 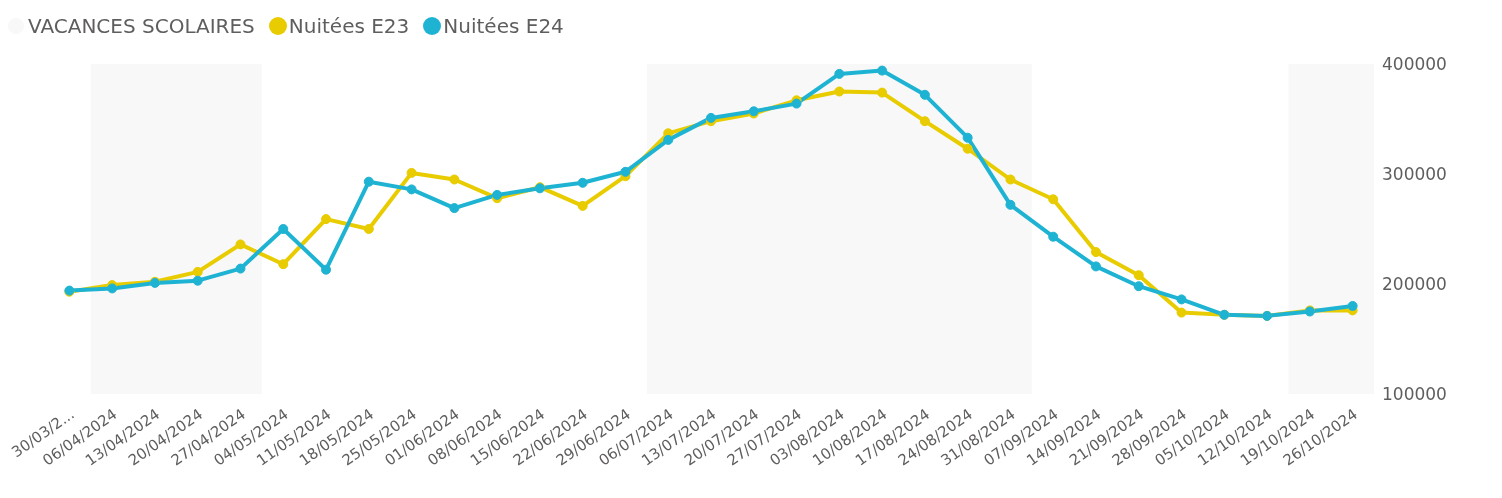 What do you see at coordinates (1414, 174) in the screenshot?
I see `y-tick-label: 300000` at bounding box center [1414, 174].